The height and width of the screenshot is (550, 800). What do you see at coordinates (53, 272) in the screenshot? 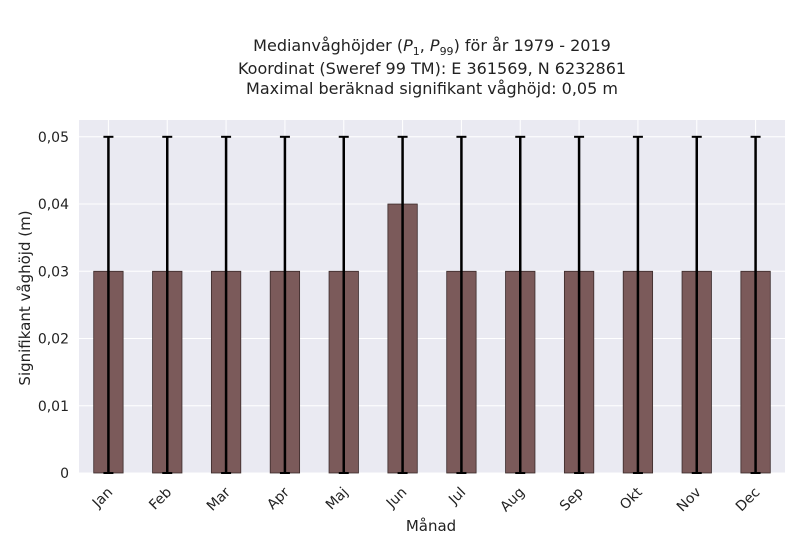
I see `y-tick-label: 0,03` at bounding box center [53, 272].